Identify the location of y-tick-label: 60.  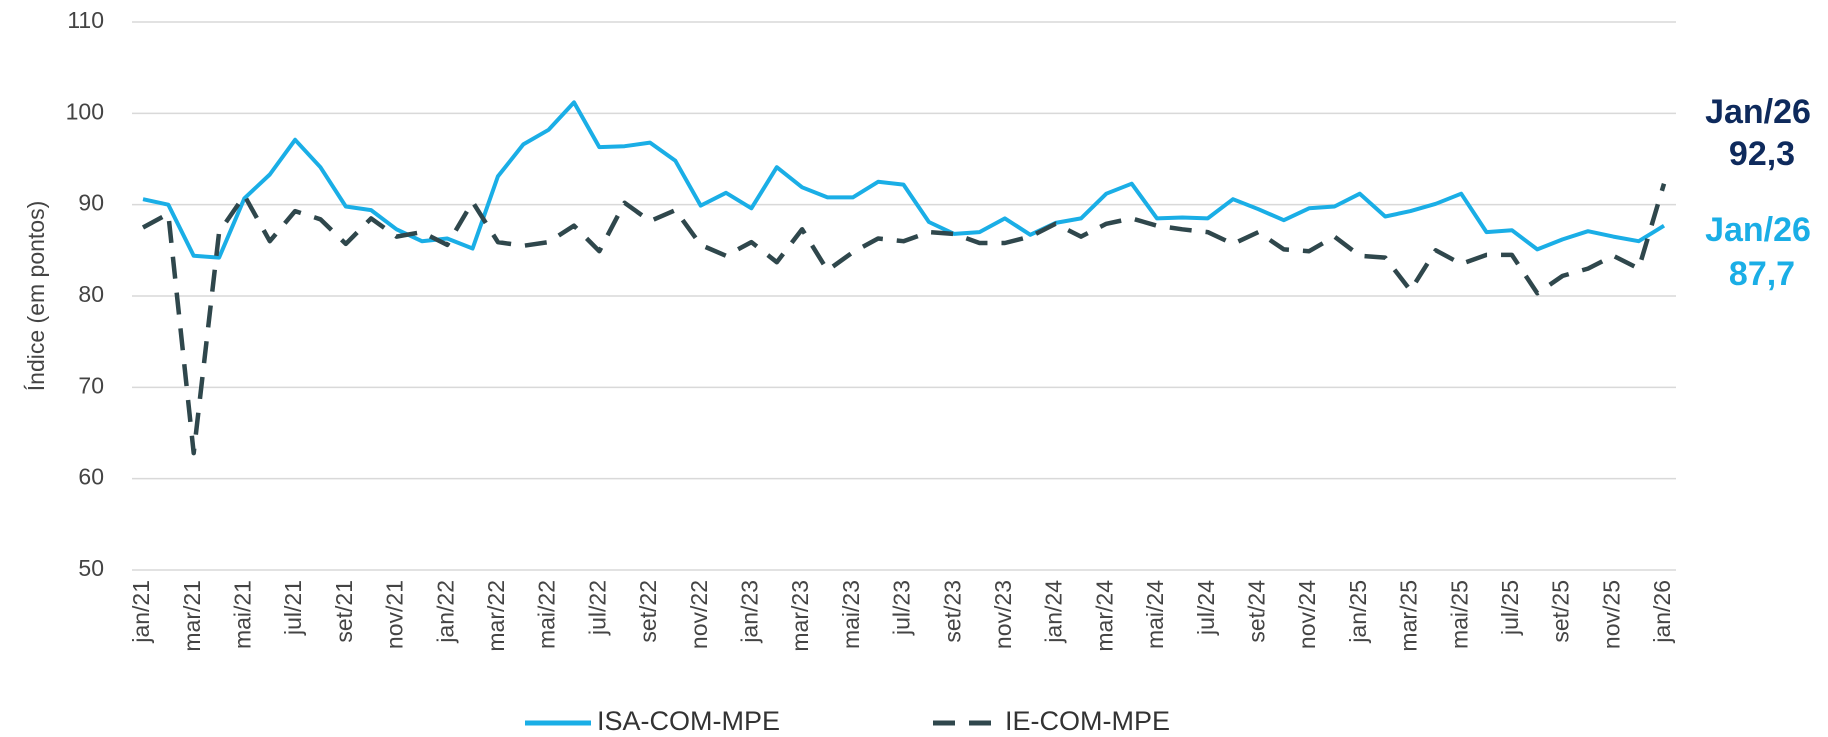
(91, 477).